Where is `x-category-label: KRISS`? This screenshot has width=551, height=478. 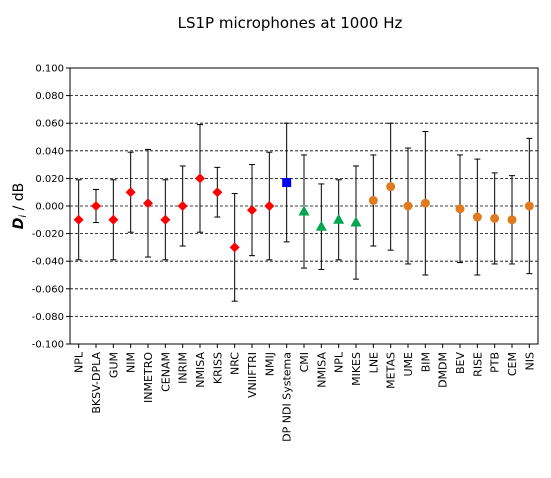 x-category-label: KRISS is located at coordinates (217, 368).